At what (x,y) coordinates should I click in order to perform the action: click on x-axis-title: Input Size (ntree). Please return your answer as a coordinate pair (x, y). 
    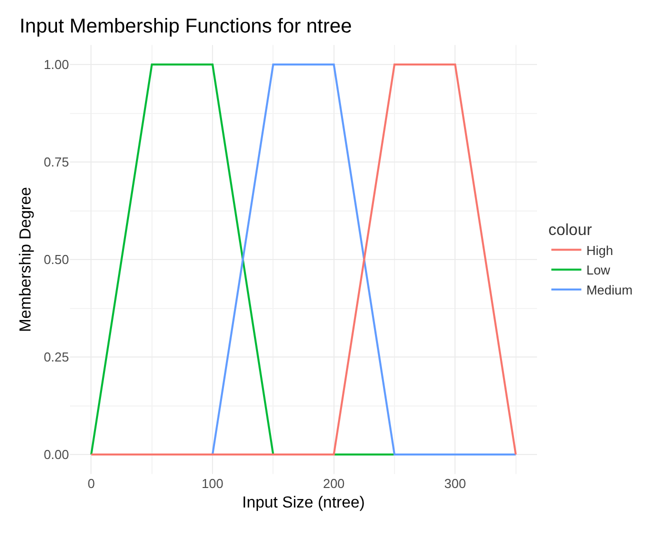
    Looking at the image, I should click on (303, 503).